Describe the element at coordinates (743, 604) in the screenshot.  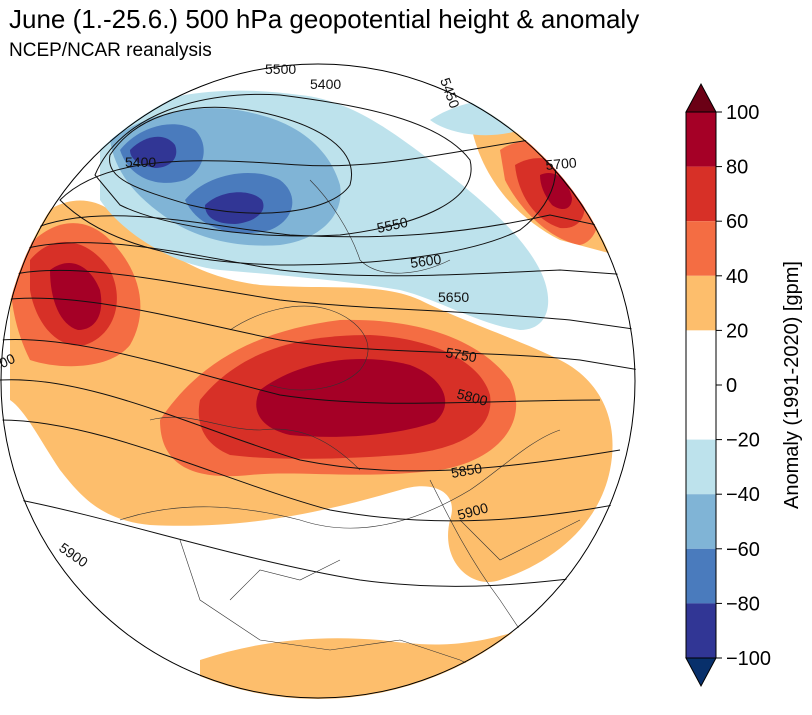
I see `colorbar-tick-label: −80` at that location.